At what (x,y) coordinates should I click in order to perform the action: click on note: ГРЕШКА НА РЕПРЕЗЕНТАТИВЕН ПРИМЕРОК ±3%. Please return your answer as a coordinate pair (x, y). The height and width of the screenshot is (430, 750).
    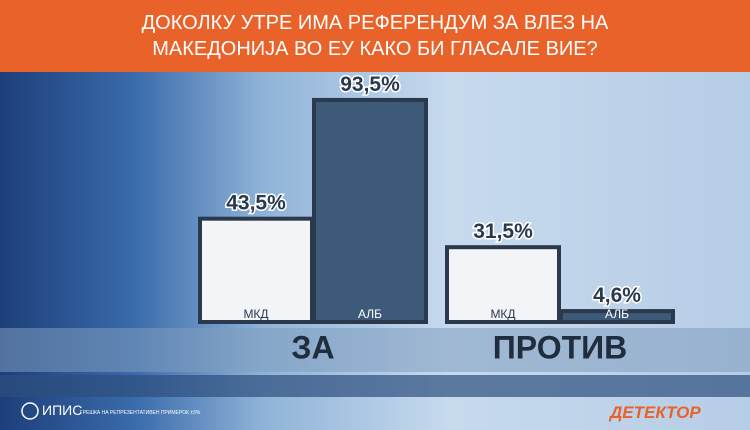
    Looking at the image, I should click on (140, 413).